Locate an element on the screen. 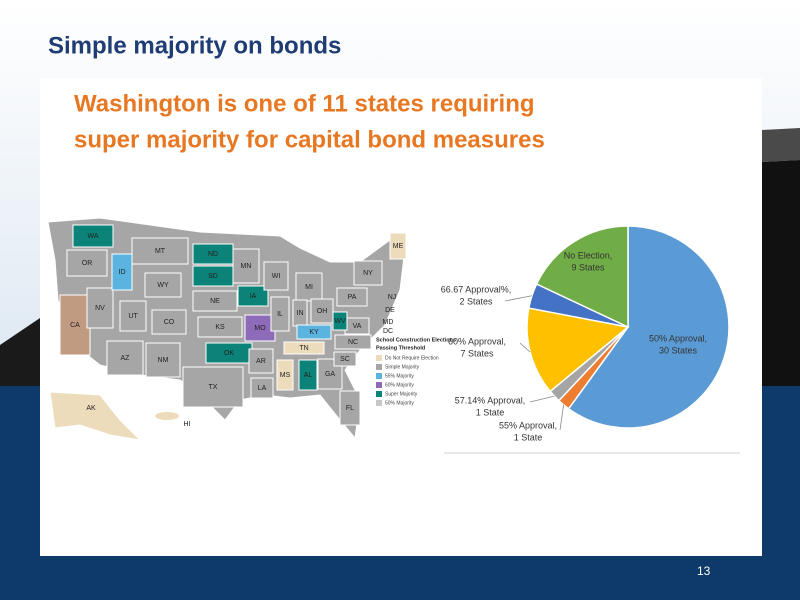  state-label: NC is located at coordinates (353, 342).